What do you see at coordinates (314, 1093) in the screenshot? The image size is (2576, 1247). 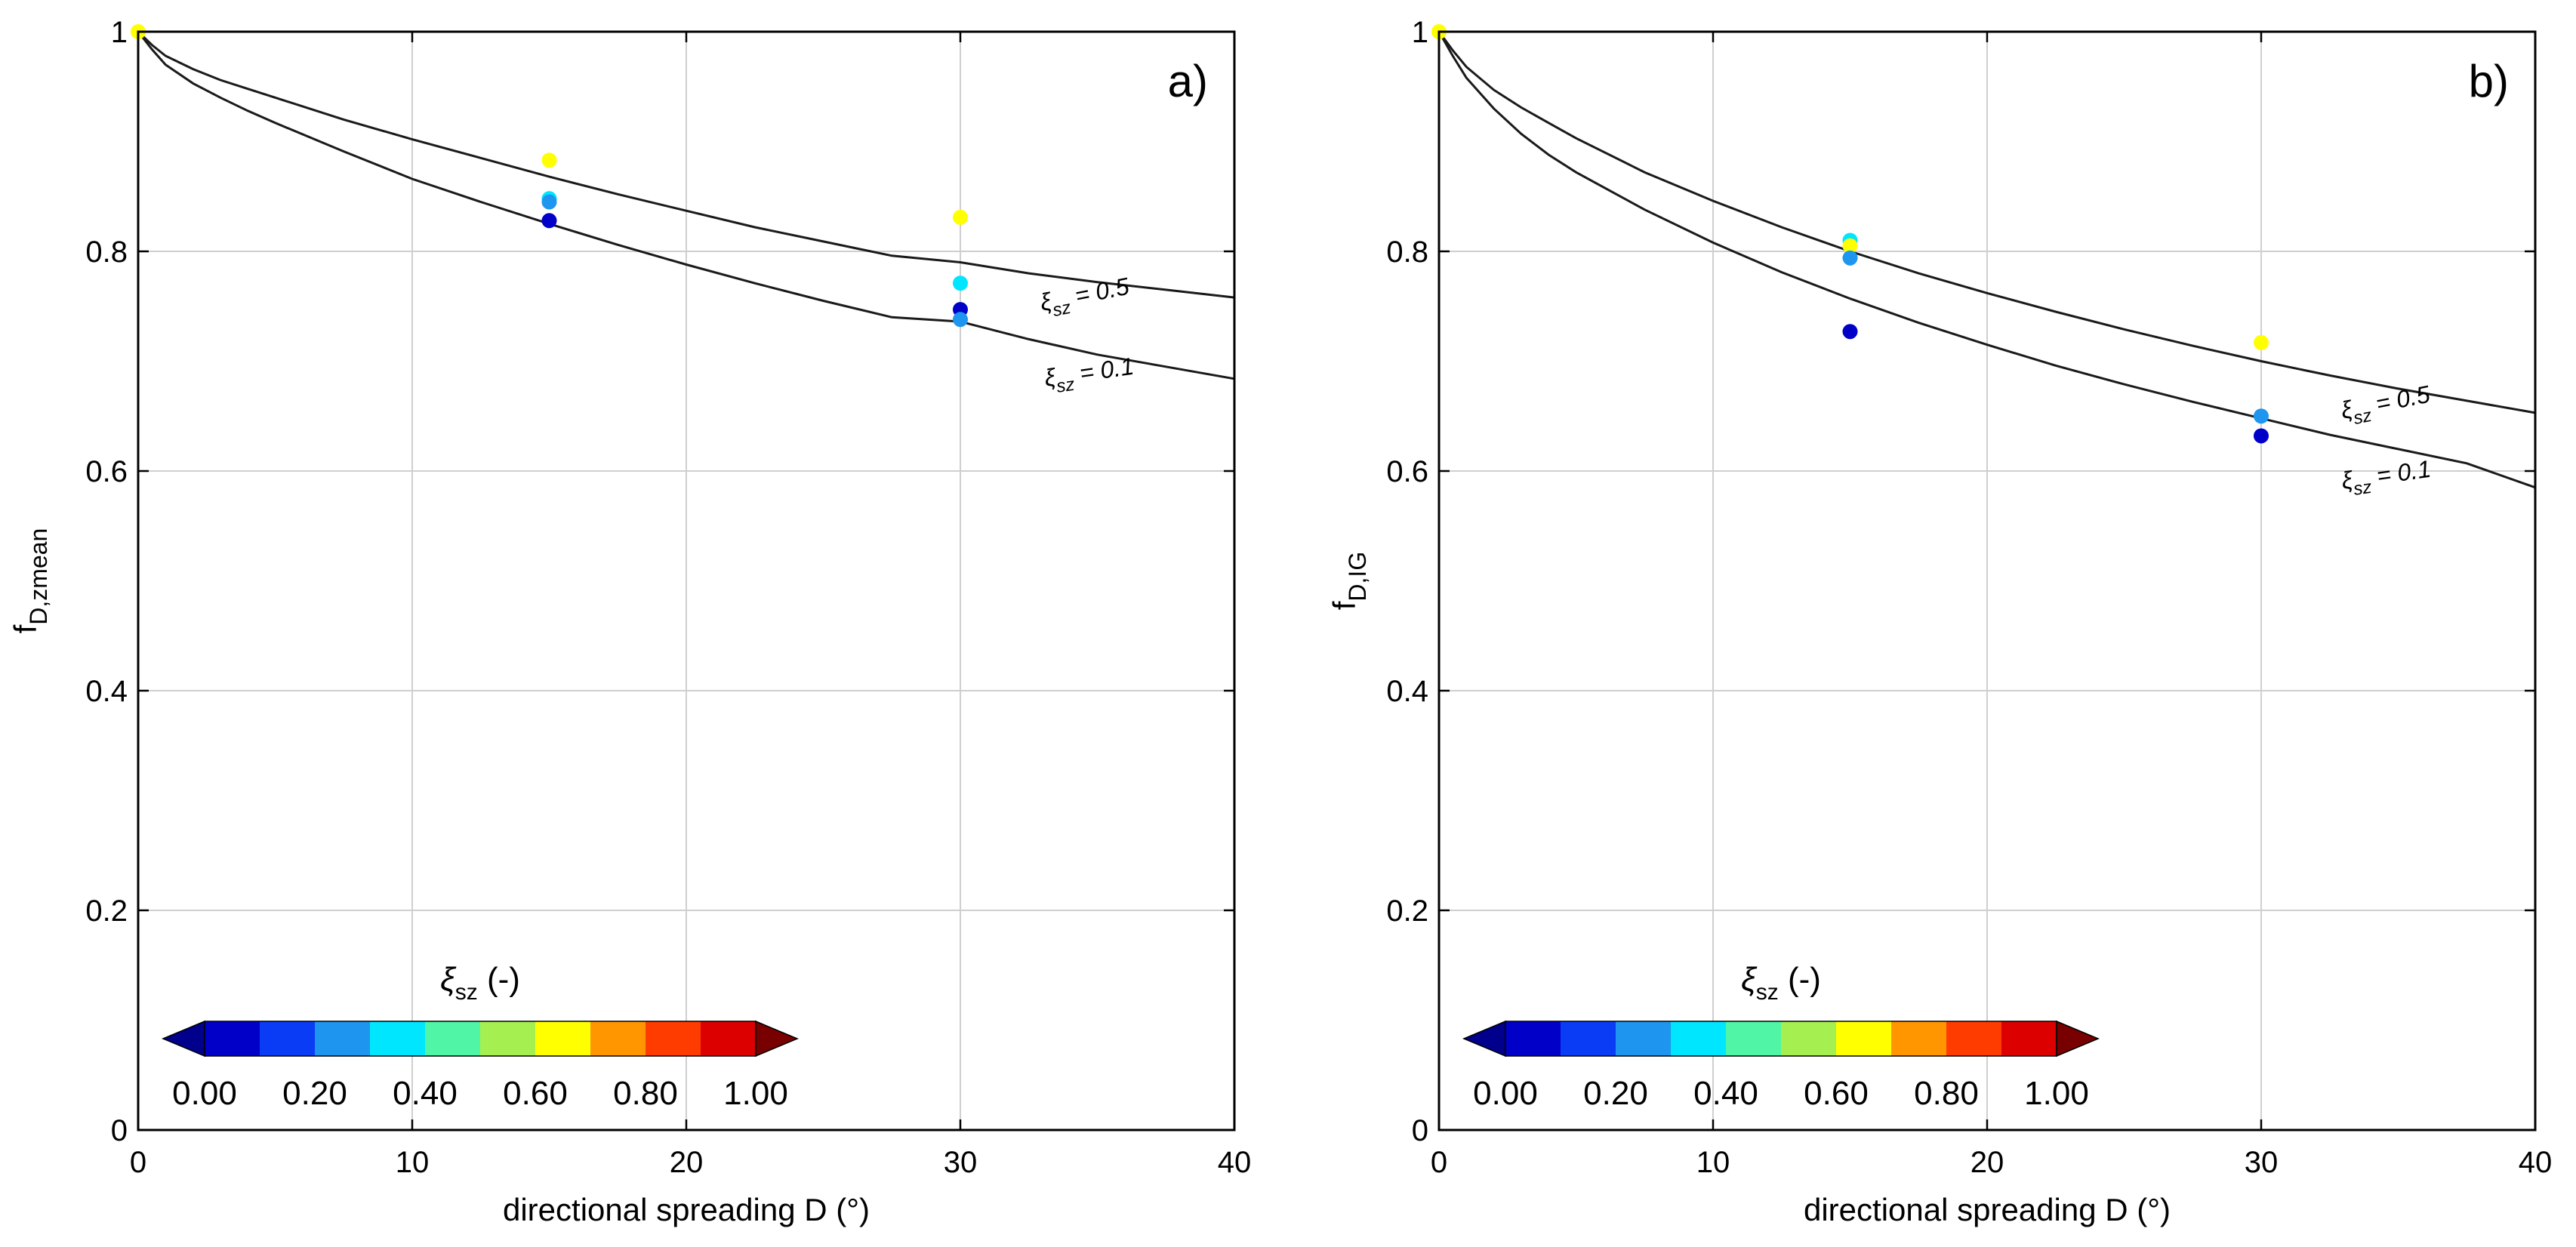 I see `colorbar-tick-label: 0.20` at bounding box center [314, 1093].